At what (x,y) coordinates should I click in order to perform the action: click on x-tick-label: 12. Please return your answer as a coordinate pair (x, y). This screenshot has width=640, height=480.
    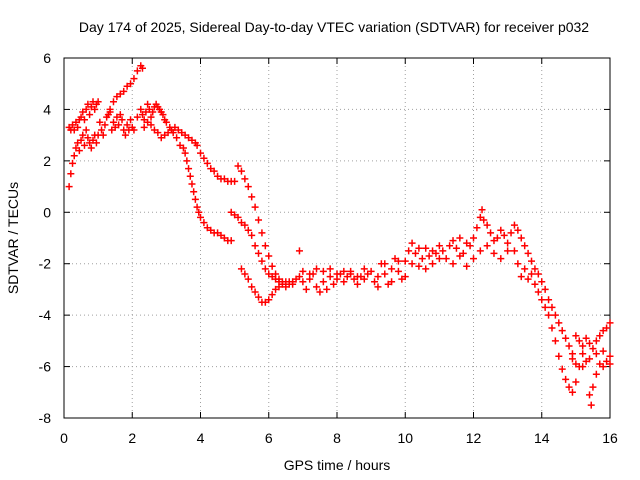
    Looking at the image, I should click on (474, 438).